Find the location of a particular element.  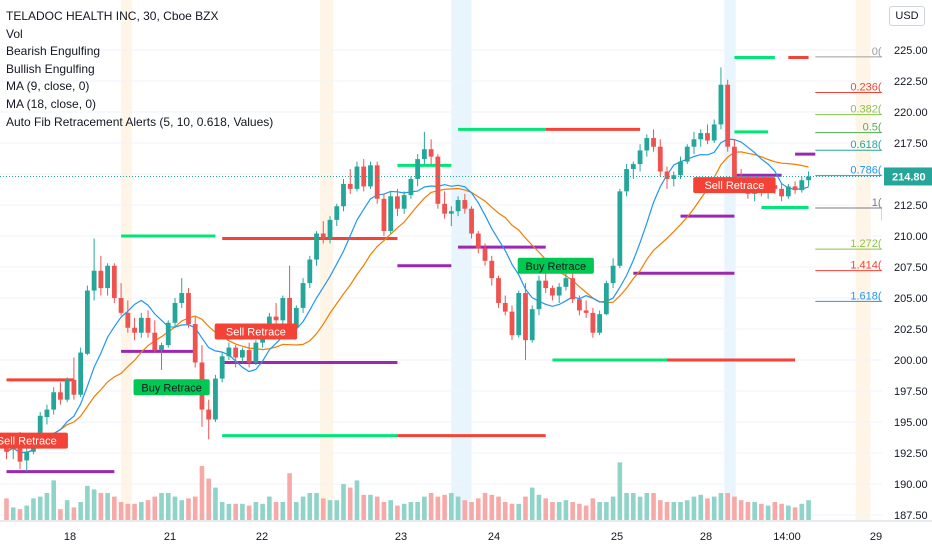

time-tick-3: 23 is located at coordinates (401, 537).